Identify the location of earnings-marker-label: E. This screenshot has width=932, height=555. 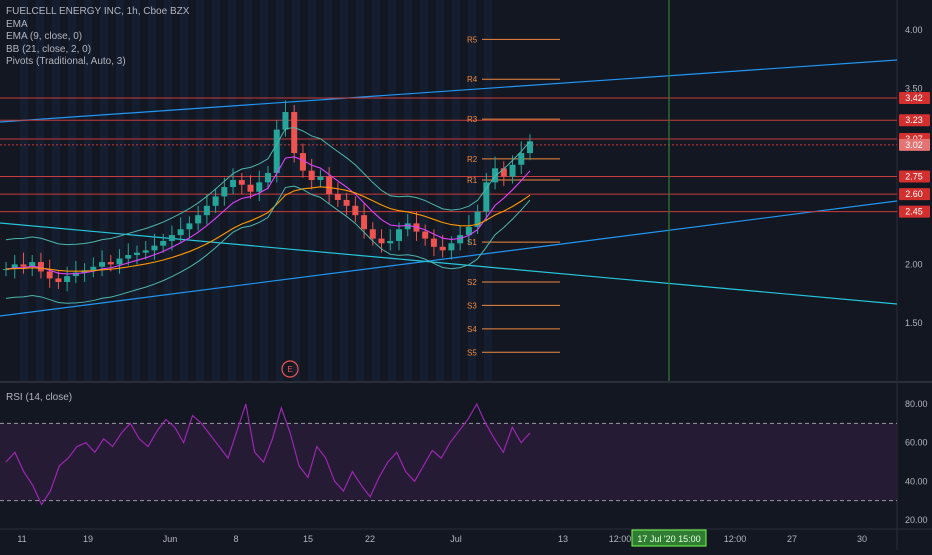
(289, 369).